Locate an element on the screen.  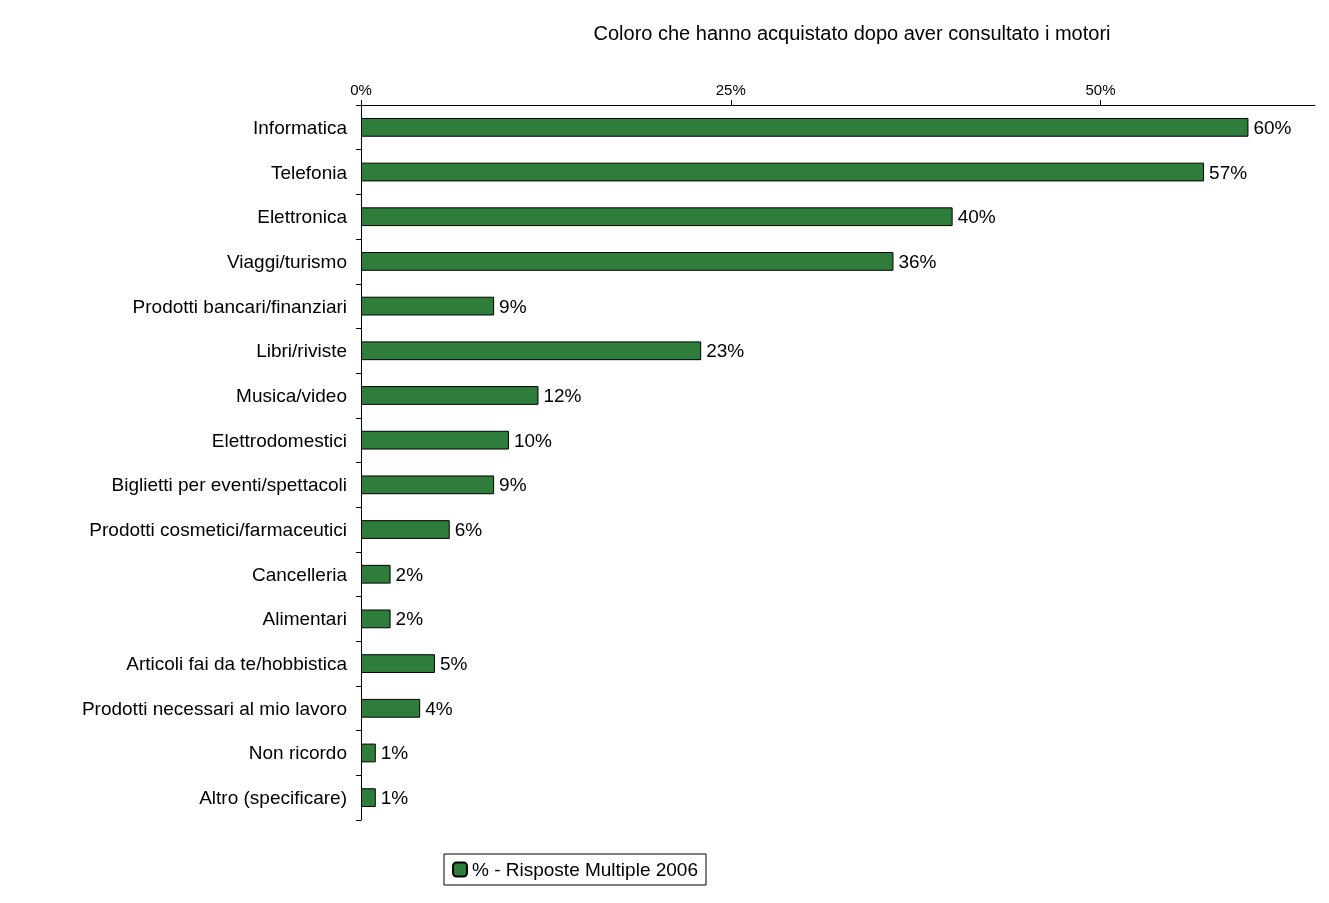
x-tick-label: 25% is located at coordinates (730, 89).